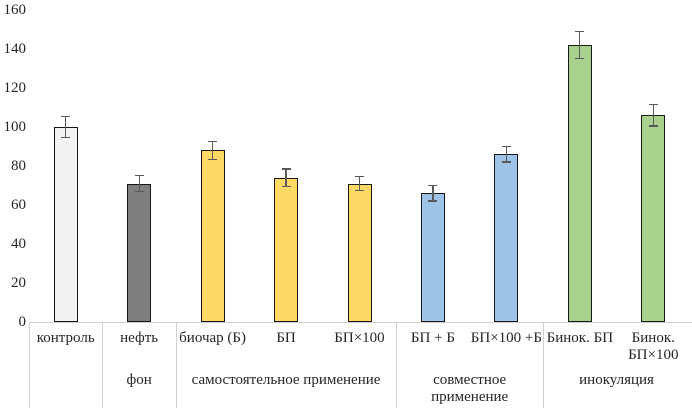  Describe the element at coordinates (18, 283) in the screenshot. I see `y-axis-tick-label: 20` at that location.